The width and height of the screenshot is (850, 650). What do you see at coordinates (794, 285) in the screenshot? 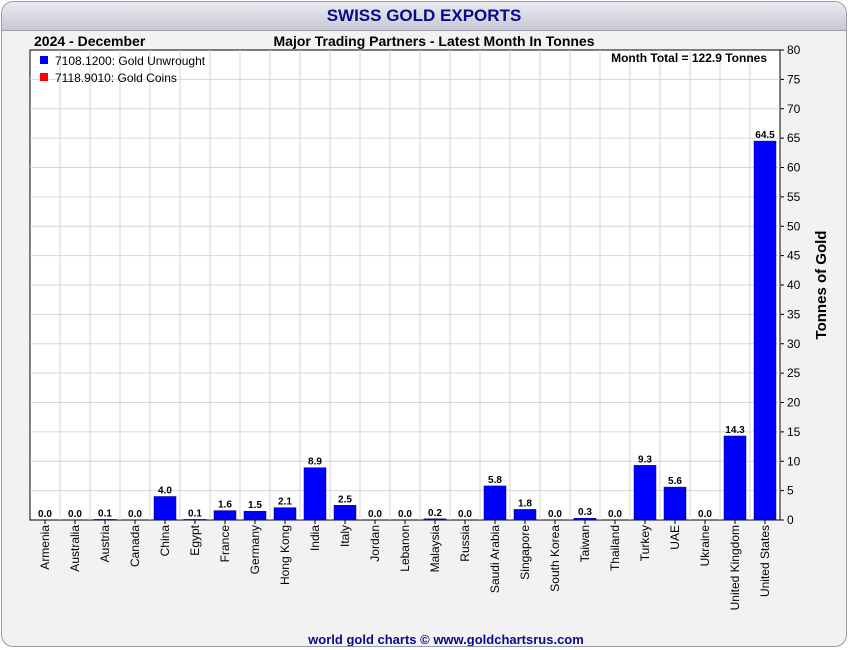
I see `y-tick-label: 40` at bounding box center [794, 285].